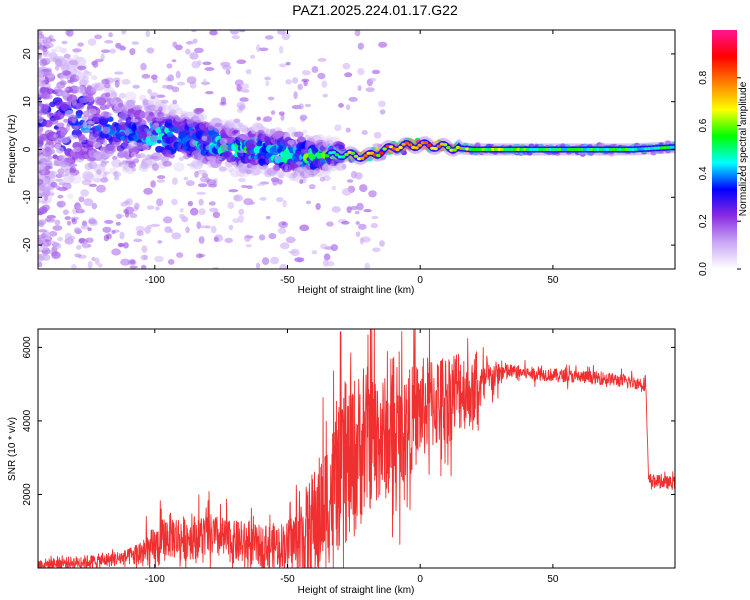 This screenshot has height=600, width=750. What do you see at coordinates (27, 149) in the screenshot?
I see `y-tick-label: 0` at bounding box center [27, 149].